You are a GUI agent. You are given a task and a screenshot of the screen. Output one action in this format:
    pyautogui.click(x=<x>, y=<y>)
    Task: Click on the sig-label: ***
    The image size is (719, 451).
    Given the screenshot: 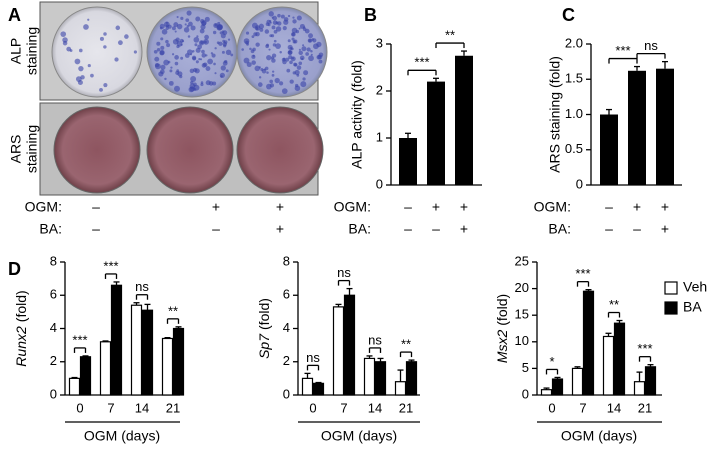 What is the action you would take?
    pyautogui.click(x=110, y=265)
    